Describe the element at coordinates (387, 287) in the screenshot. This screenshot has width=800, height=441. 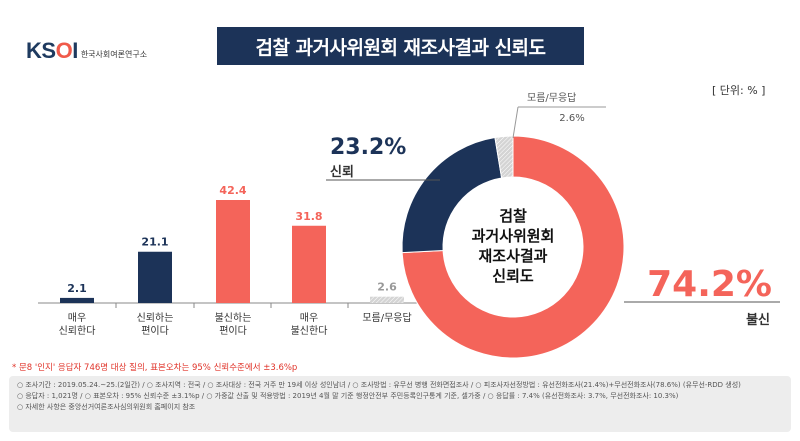
I see `bar-value-label: 2.6` at that location.